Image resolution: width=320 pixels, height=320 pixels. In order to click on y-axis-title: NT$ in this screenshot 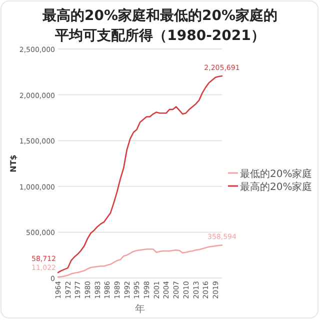, I will do `click(13, 163)`.